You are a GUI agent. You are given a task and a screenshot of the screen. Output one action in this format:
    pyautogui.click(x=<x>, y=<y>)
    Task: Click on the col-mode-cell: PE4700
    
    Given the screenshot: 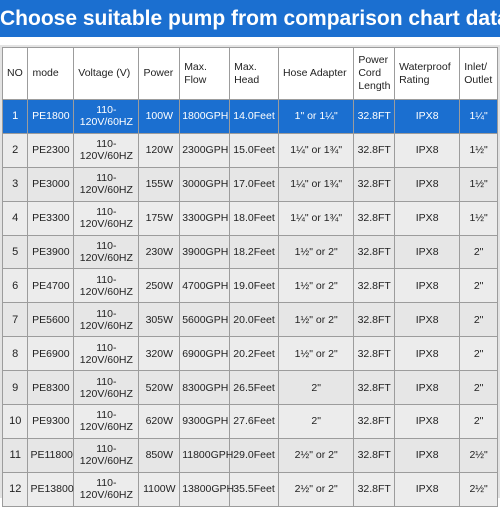 What is the action you would take?
    pyautogui.click(x=51, y=286)
    